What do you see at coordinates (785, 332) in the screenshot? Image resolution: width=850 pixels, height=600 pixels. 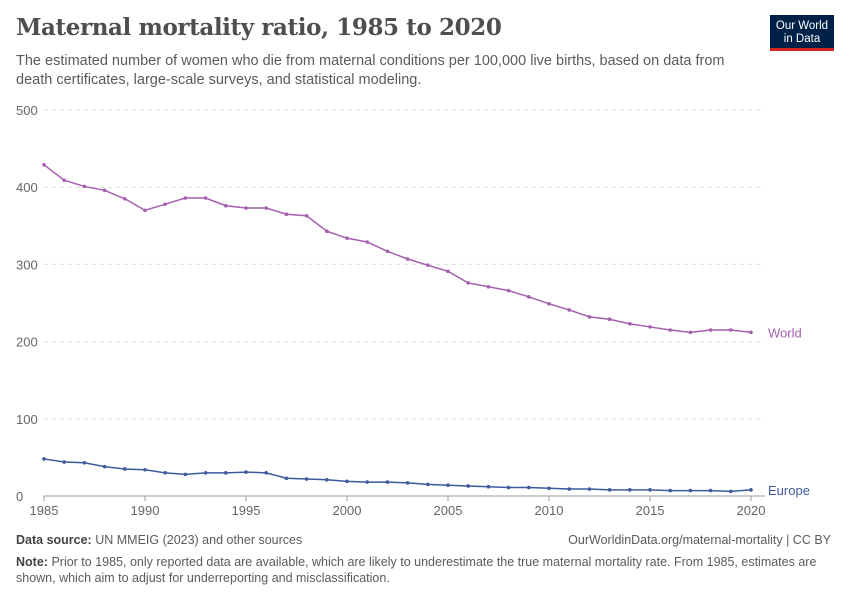 I see `series-label-world: World` at bounding box center [785, 332].